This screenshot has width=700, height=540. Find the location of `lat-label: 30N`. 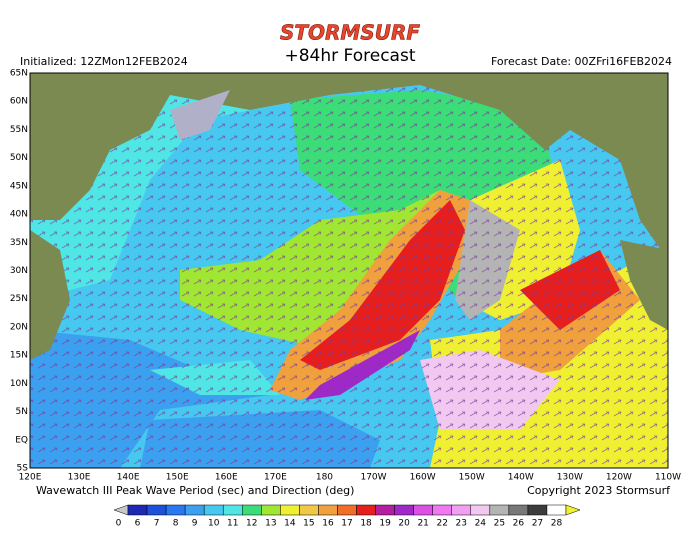

lat-label: 30N is located at coordinates (19, 271).